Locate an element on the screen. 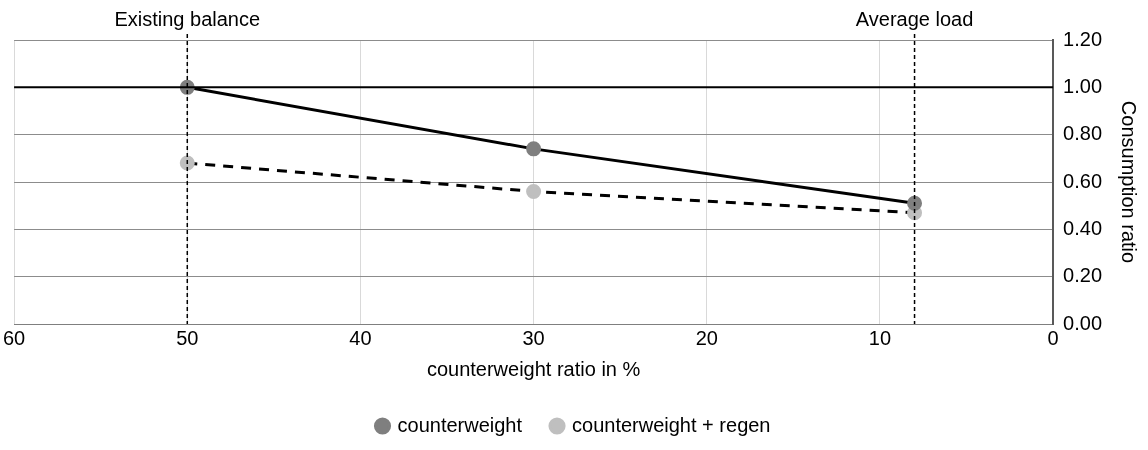 The width and height of the screenshot is (1148, 450). x-tick-label: 30 is located at coordinates (533, 337).